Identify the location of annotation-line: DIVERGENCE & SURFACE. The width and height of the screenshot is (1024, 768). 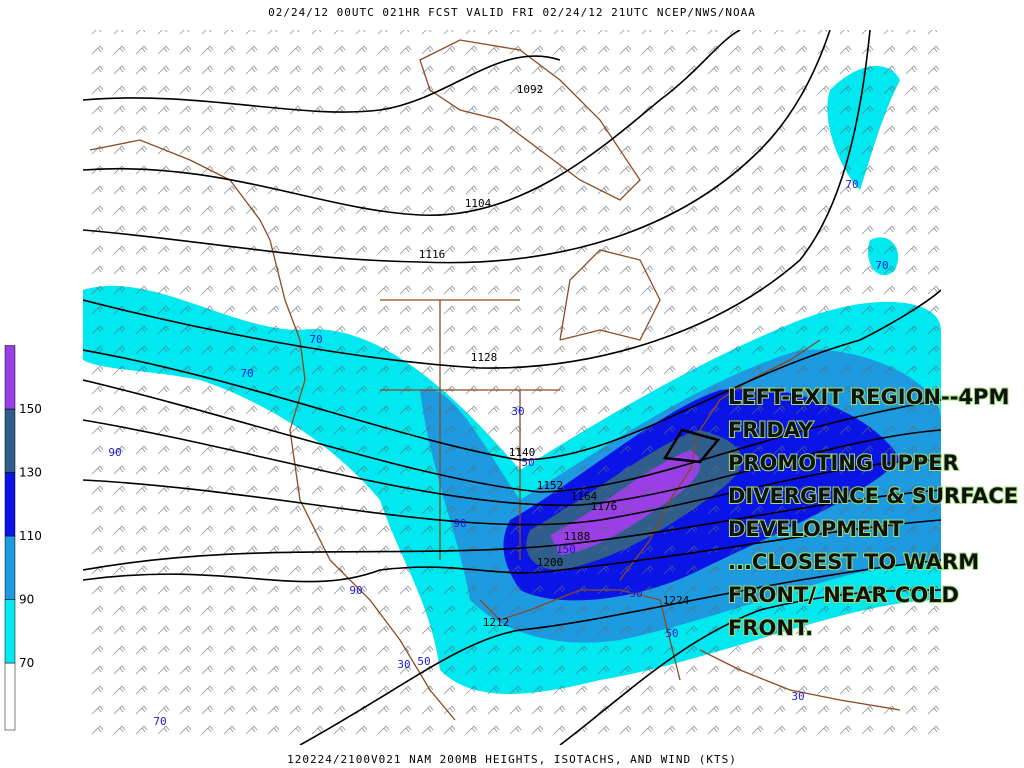
(873, 496).